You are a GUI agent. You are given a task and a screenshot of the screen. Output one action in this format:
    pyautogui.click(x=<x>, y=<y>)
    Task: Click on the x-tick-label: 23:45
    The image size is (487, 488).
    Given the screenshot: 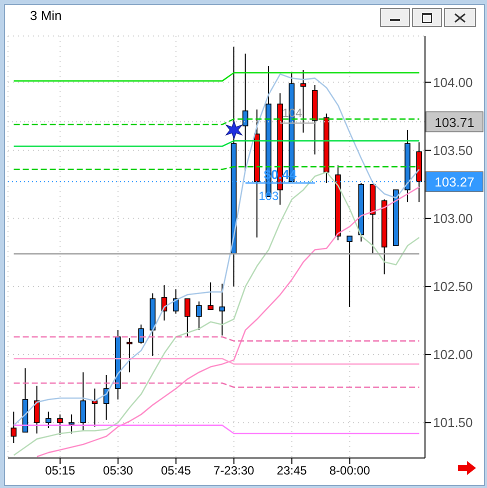 What is the action you would take?
    pyautogui.click(x=292, y=471)
    